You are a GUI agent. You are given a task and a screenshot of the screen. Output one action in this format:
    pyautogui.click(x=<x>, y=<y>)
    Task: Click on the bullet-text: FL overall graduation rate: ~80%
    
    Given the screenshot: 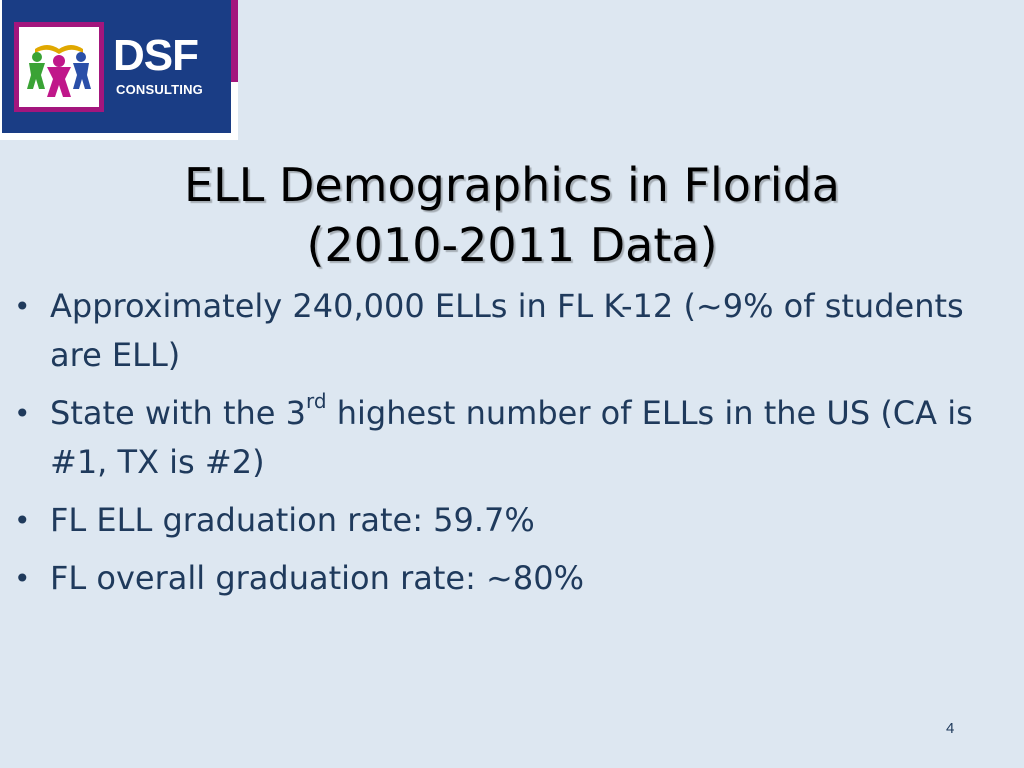 What is the action you would take?
    pyautogui.click(x=317, y=578)
    